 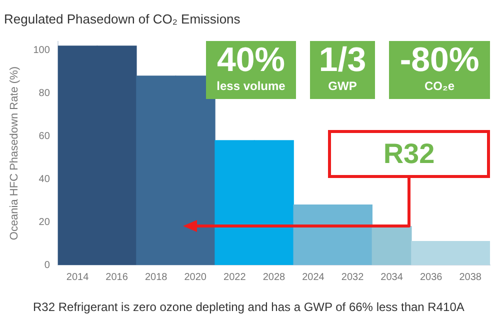 I want to click on x-tick-label: 2014, so click(x=78, y=277).